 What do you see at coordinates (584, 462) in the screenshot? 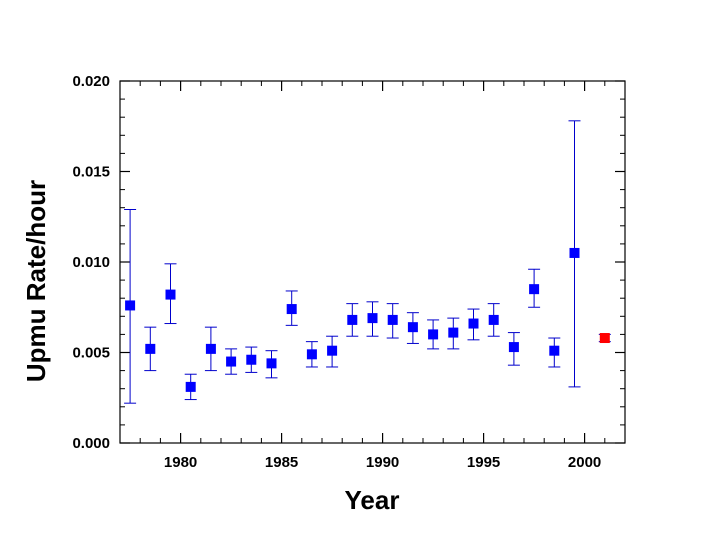
I see `x-tick-label: 2000` at bounding box center [584, 462].